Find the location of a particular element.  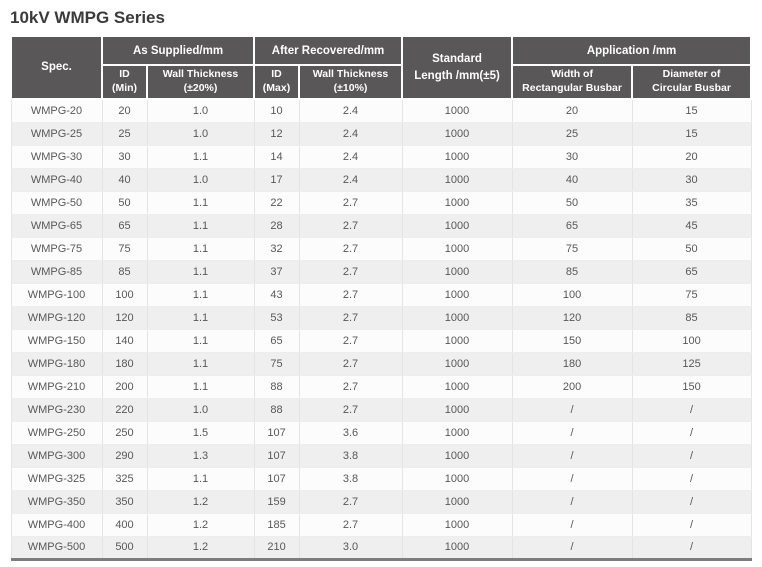

cell-id-max: 210 is located at coordinates (276, 548).